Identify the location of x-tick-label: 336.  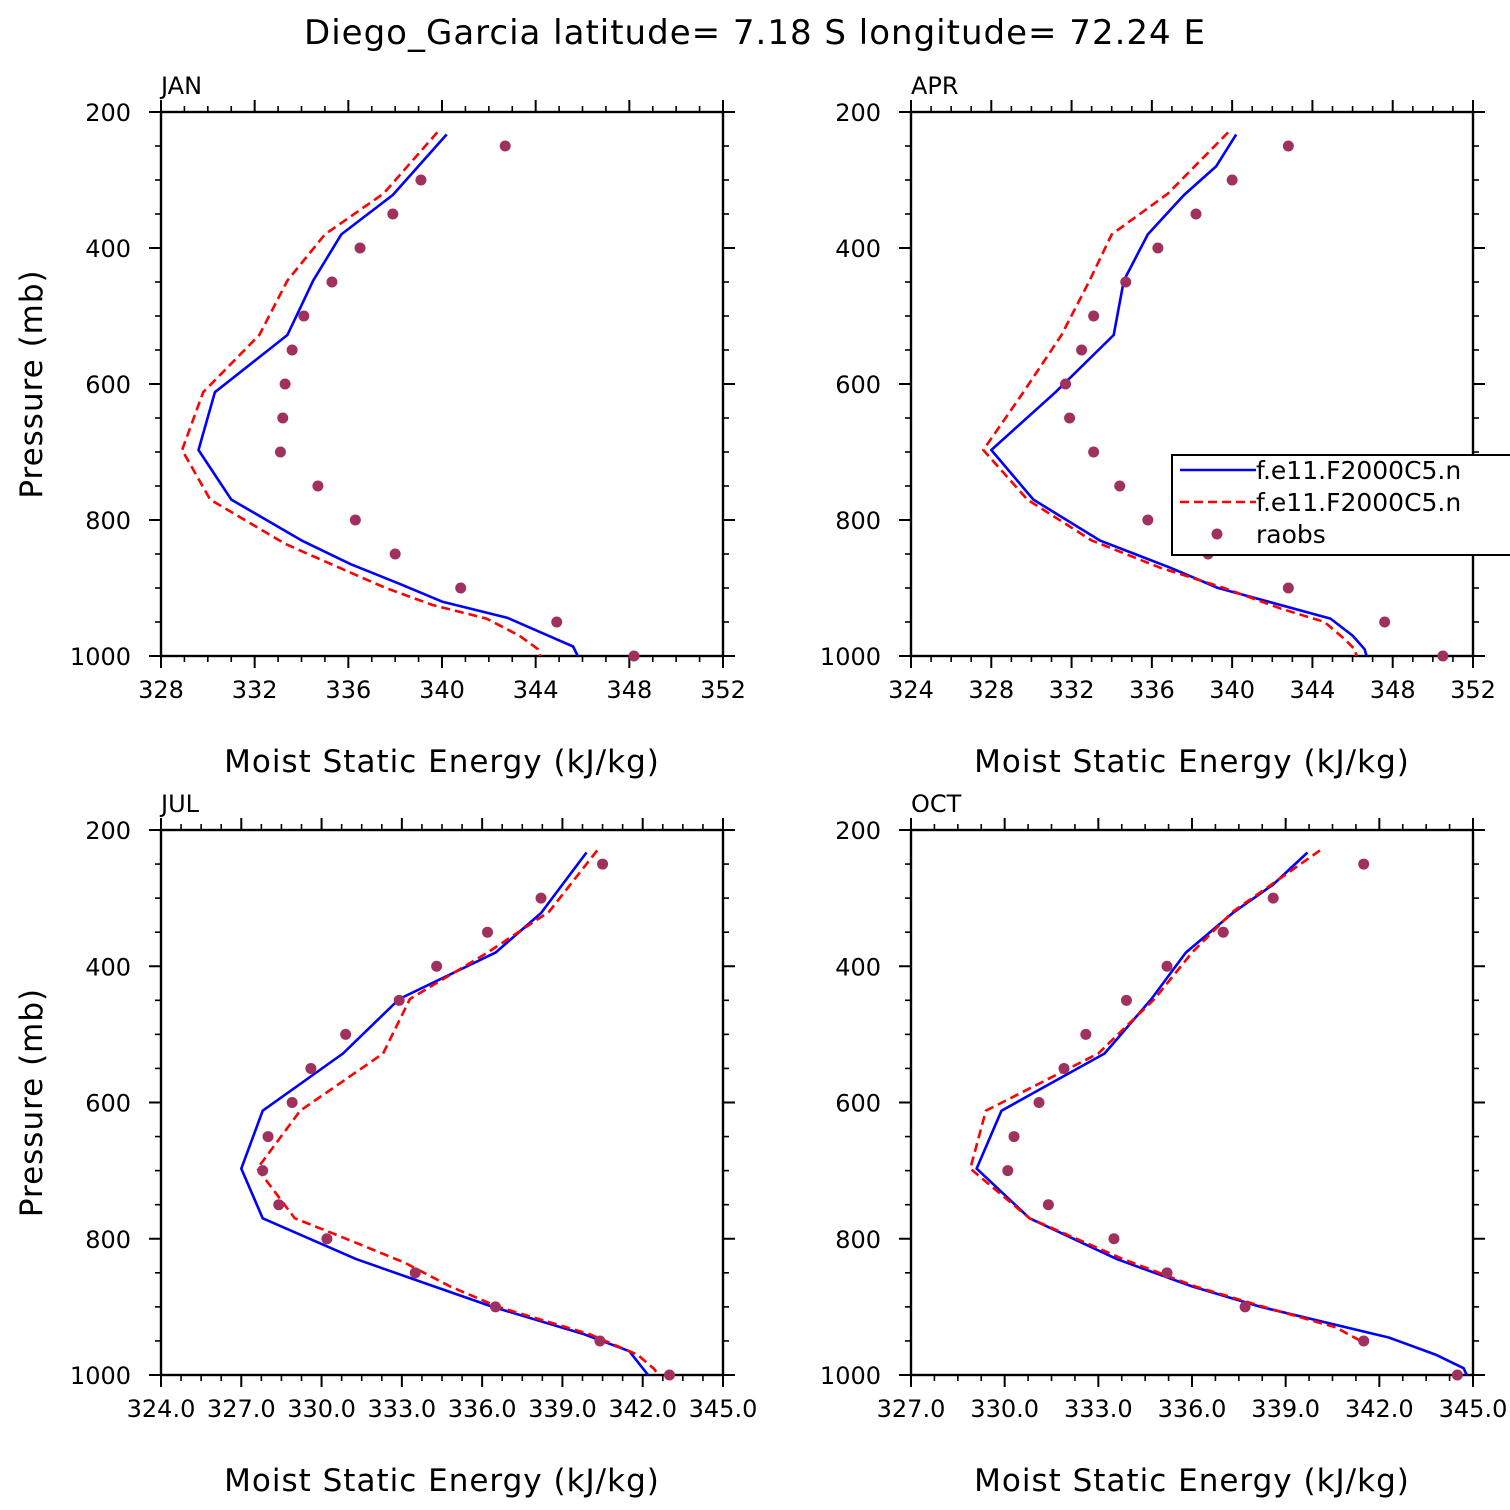
(1152, 690).